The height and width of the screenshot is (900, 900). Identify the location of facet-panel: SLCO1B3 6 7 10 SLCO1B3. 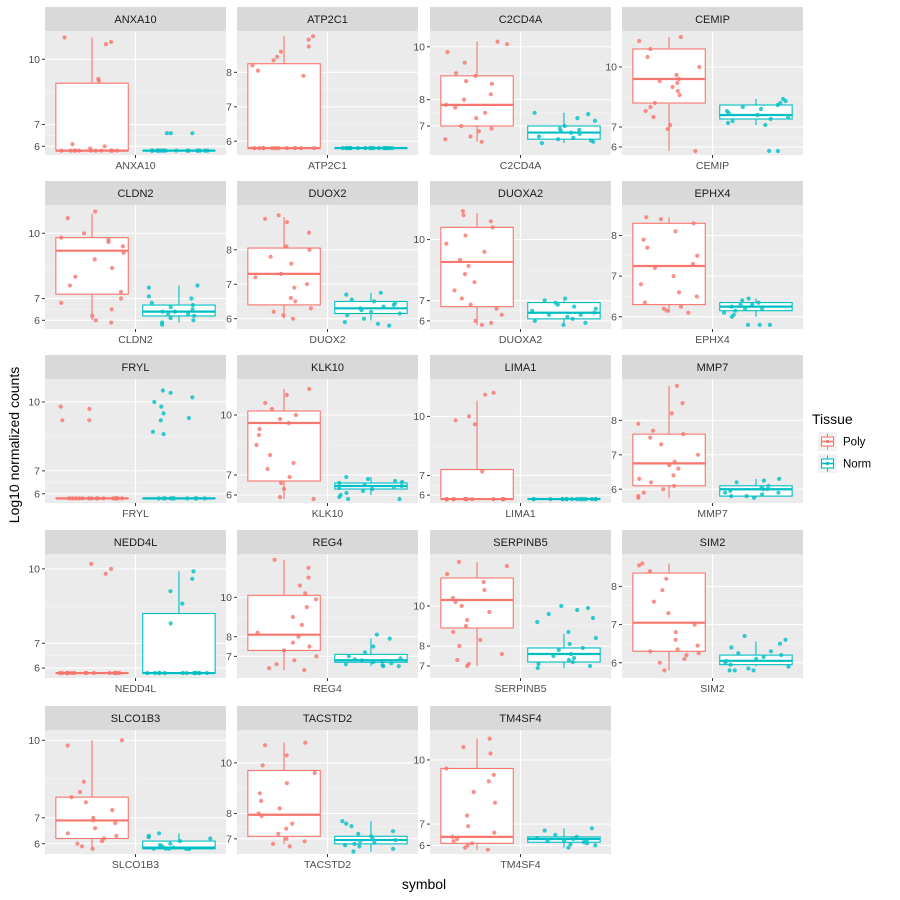
(127, 788).